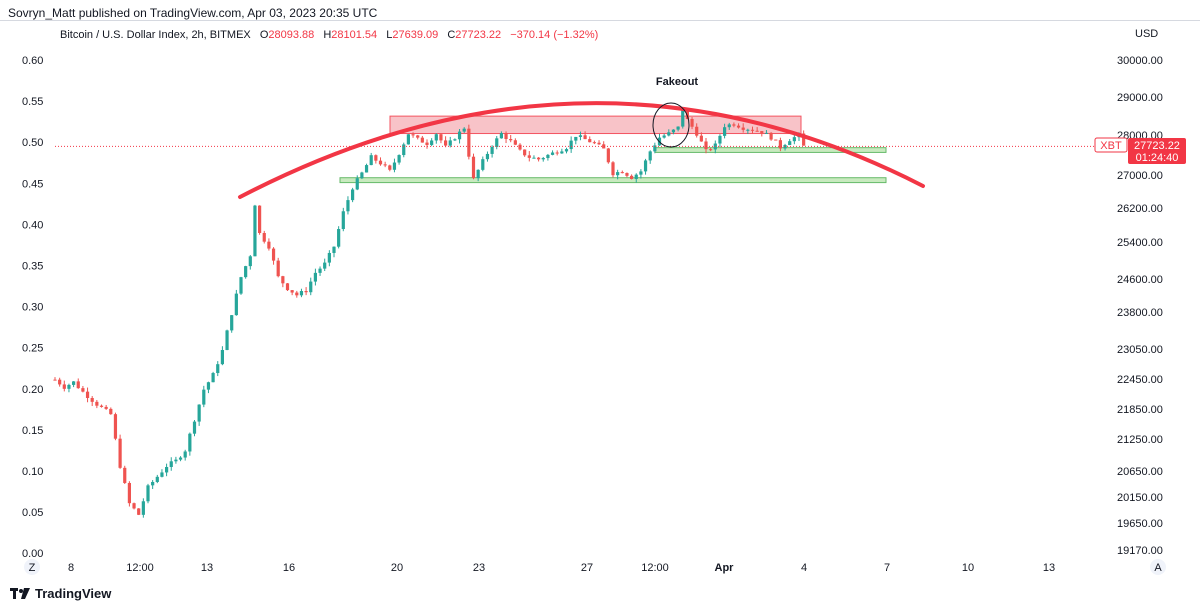 The width and height of the screenshot is (1200, 609). I want to click on x-axis-tick: Apr, so click(725, 568).